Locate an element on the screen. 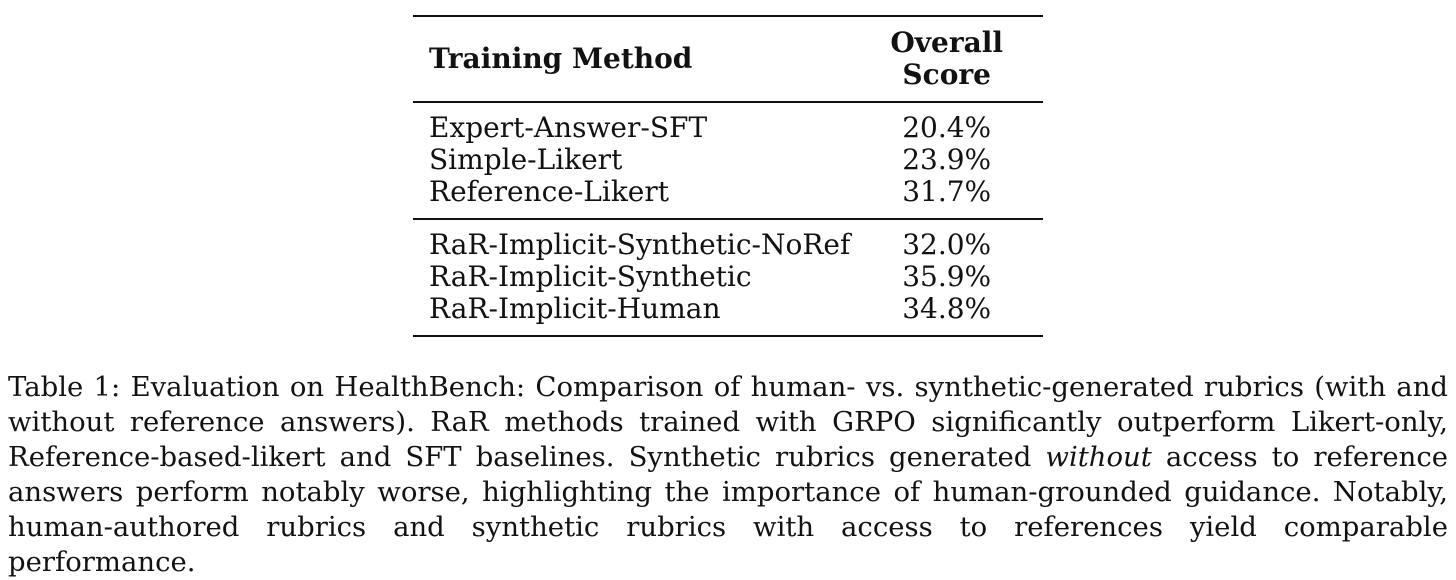 The height and width of the screenshot is (580, 1456). method-cell: Reference-Likert is located at coordinates (549, 191).